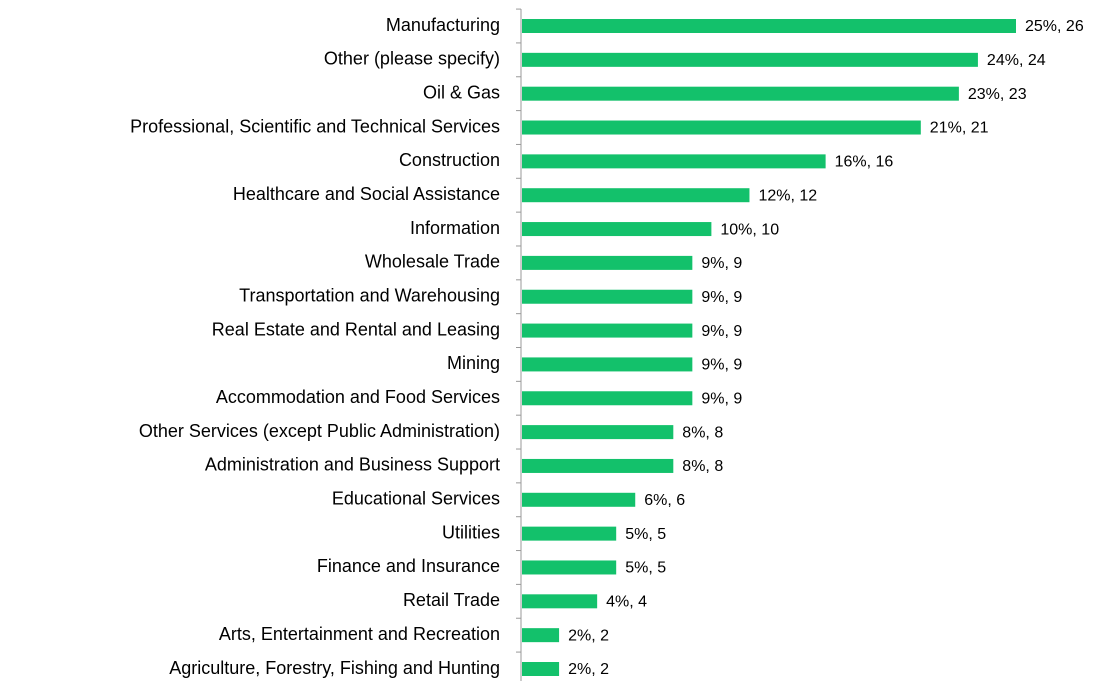 This screenshot has height=681, width=1115. What do you see at coordinates (749, 229) in the screenshot?
I see `value-label: 10%, 10` at bounding box center [749, 229].